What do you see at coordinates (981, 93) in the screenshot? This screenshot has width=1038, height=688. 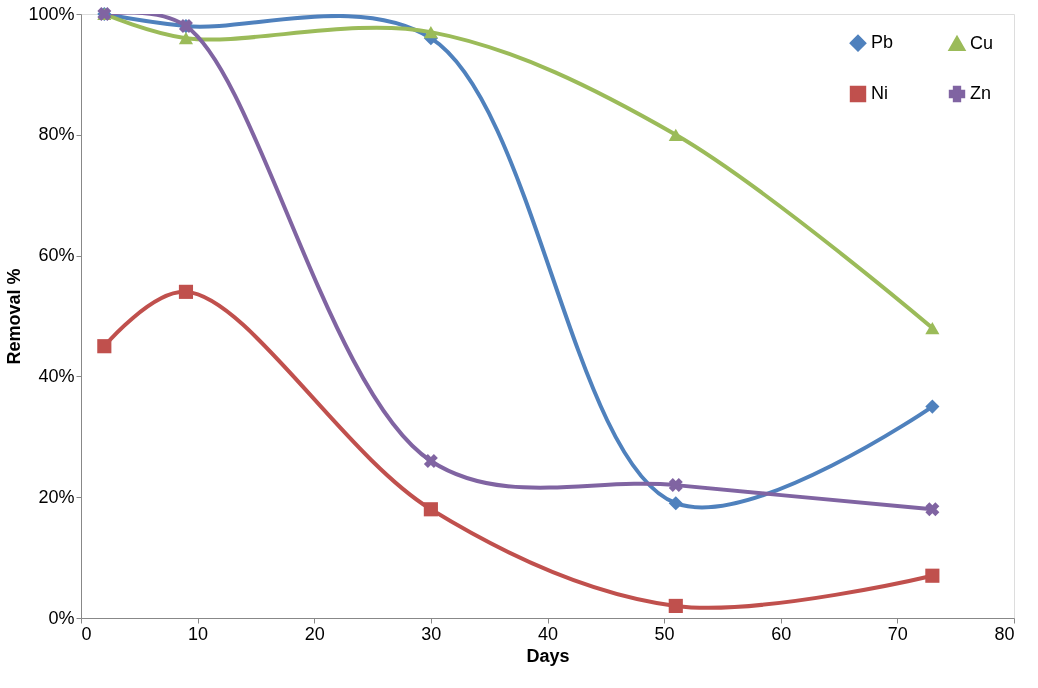 I see `legend-label: Zn` at bounding box center [981, 93].